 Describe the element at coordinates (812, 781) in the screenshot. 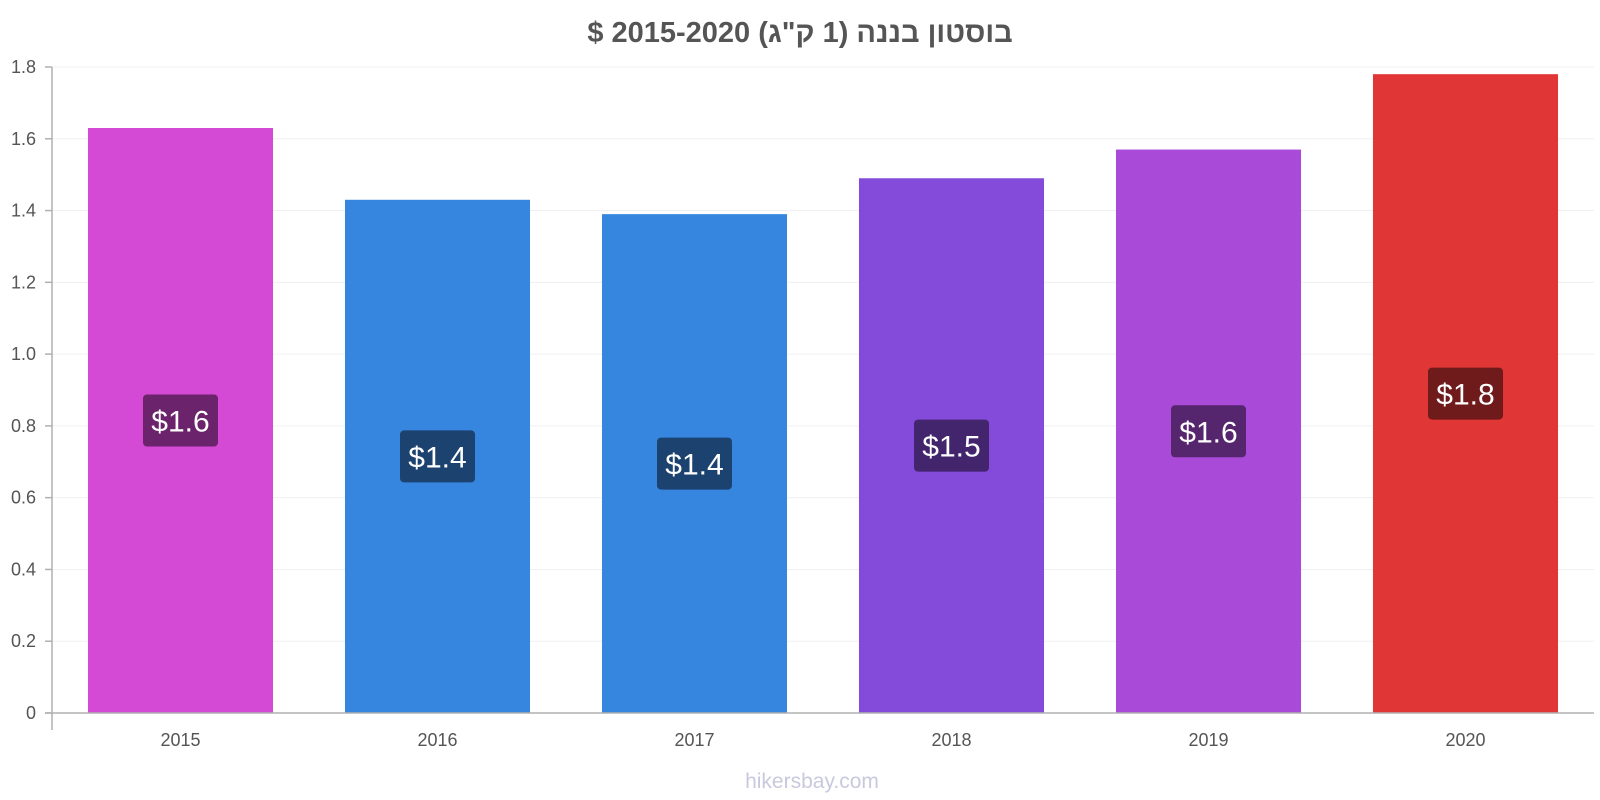

I see `watermark: hikersbay.com` at that location.